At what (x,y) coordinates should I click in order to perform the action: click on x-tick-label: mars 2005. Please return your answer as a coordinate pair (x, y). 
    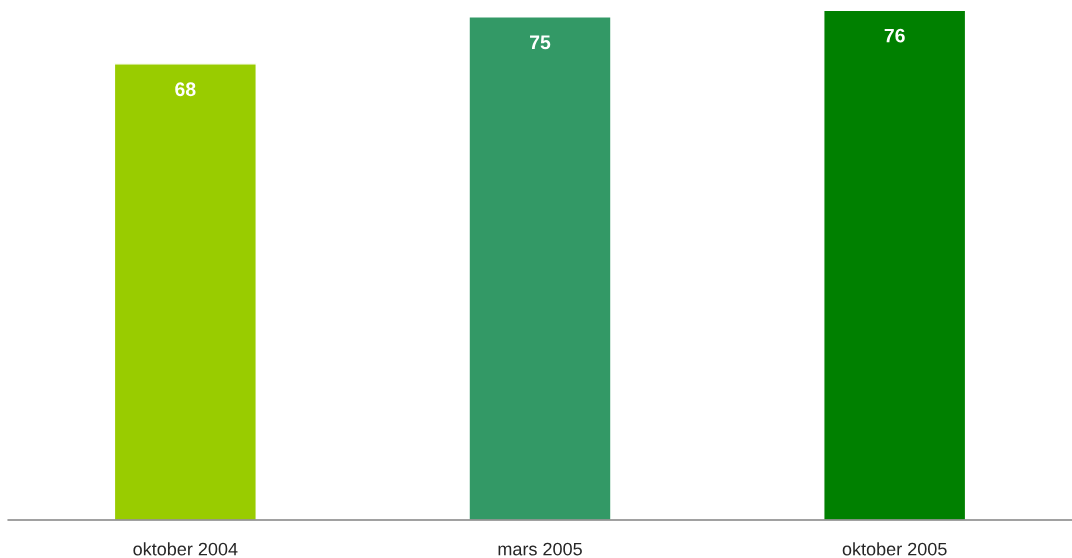
    Looking at the image, I should click on (540, 549).